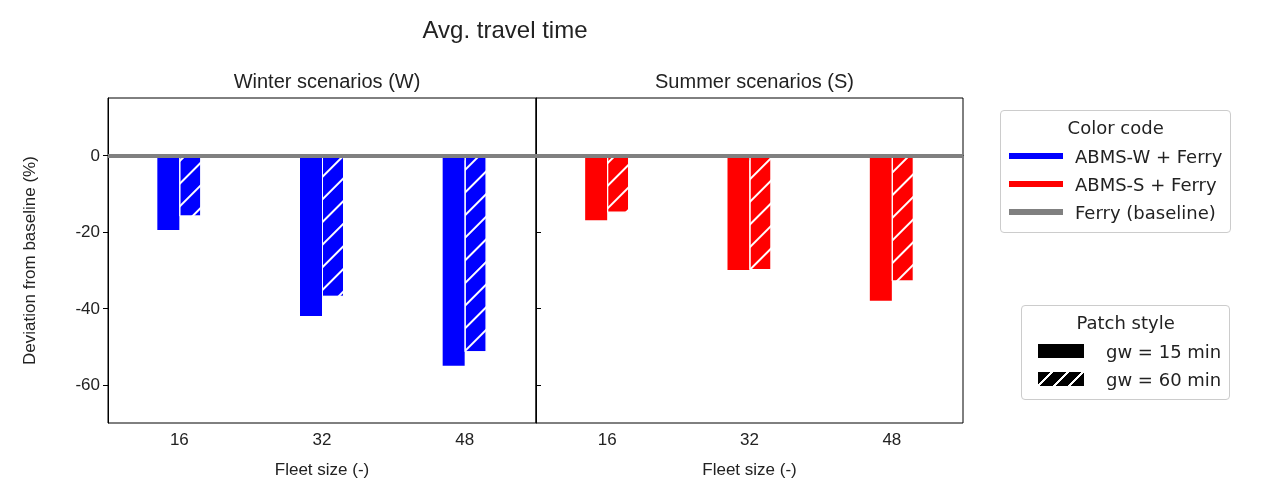 This screenshot has width=1269, height=497. Describe the element at coordinates (87, 308) in the screenshot. I see `y-tick-label: -40` at that location.